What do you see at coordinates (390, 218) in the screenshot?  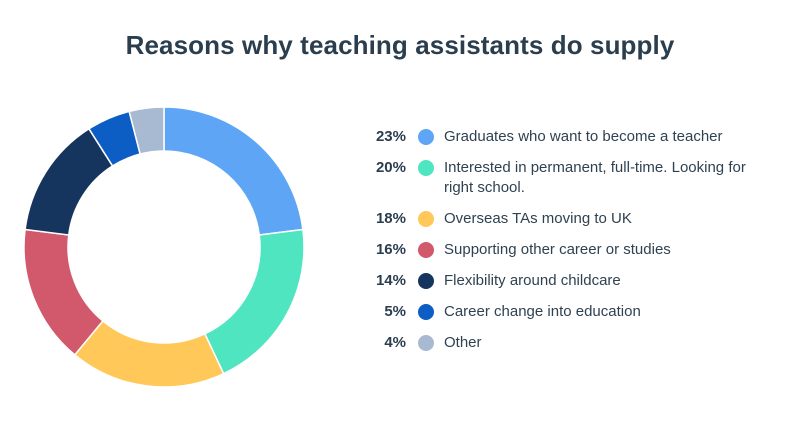 I see `legend-percent: 18%` at bounding box center [390, 218].